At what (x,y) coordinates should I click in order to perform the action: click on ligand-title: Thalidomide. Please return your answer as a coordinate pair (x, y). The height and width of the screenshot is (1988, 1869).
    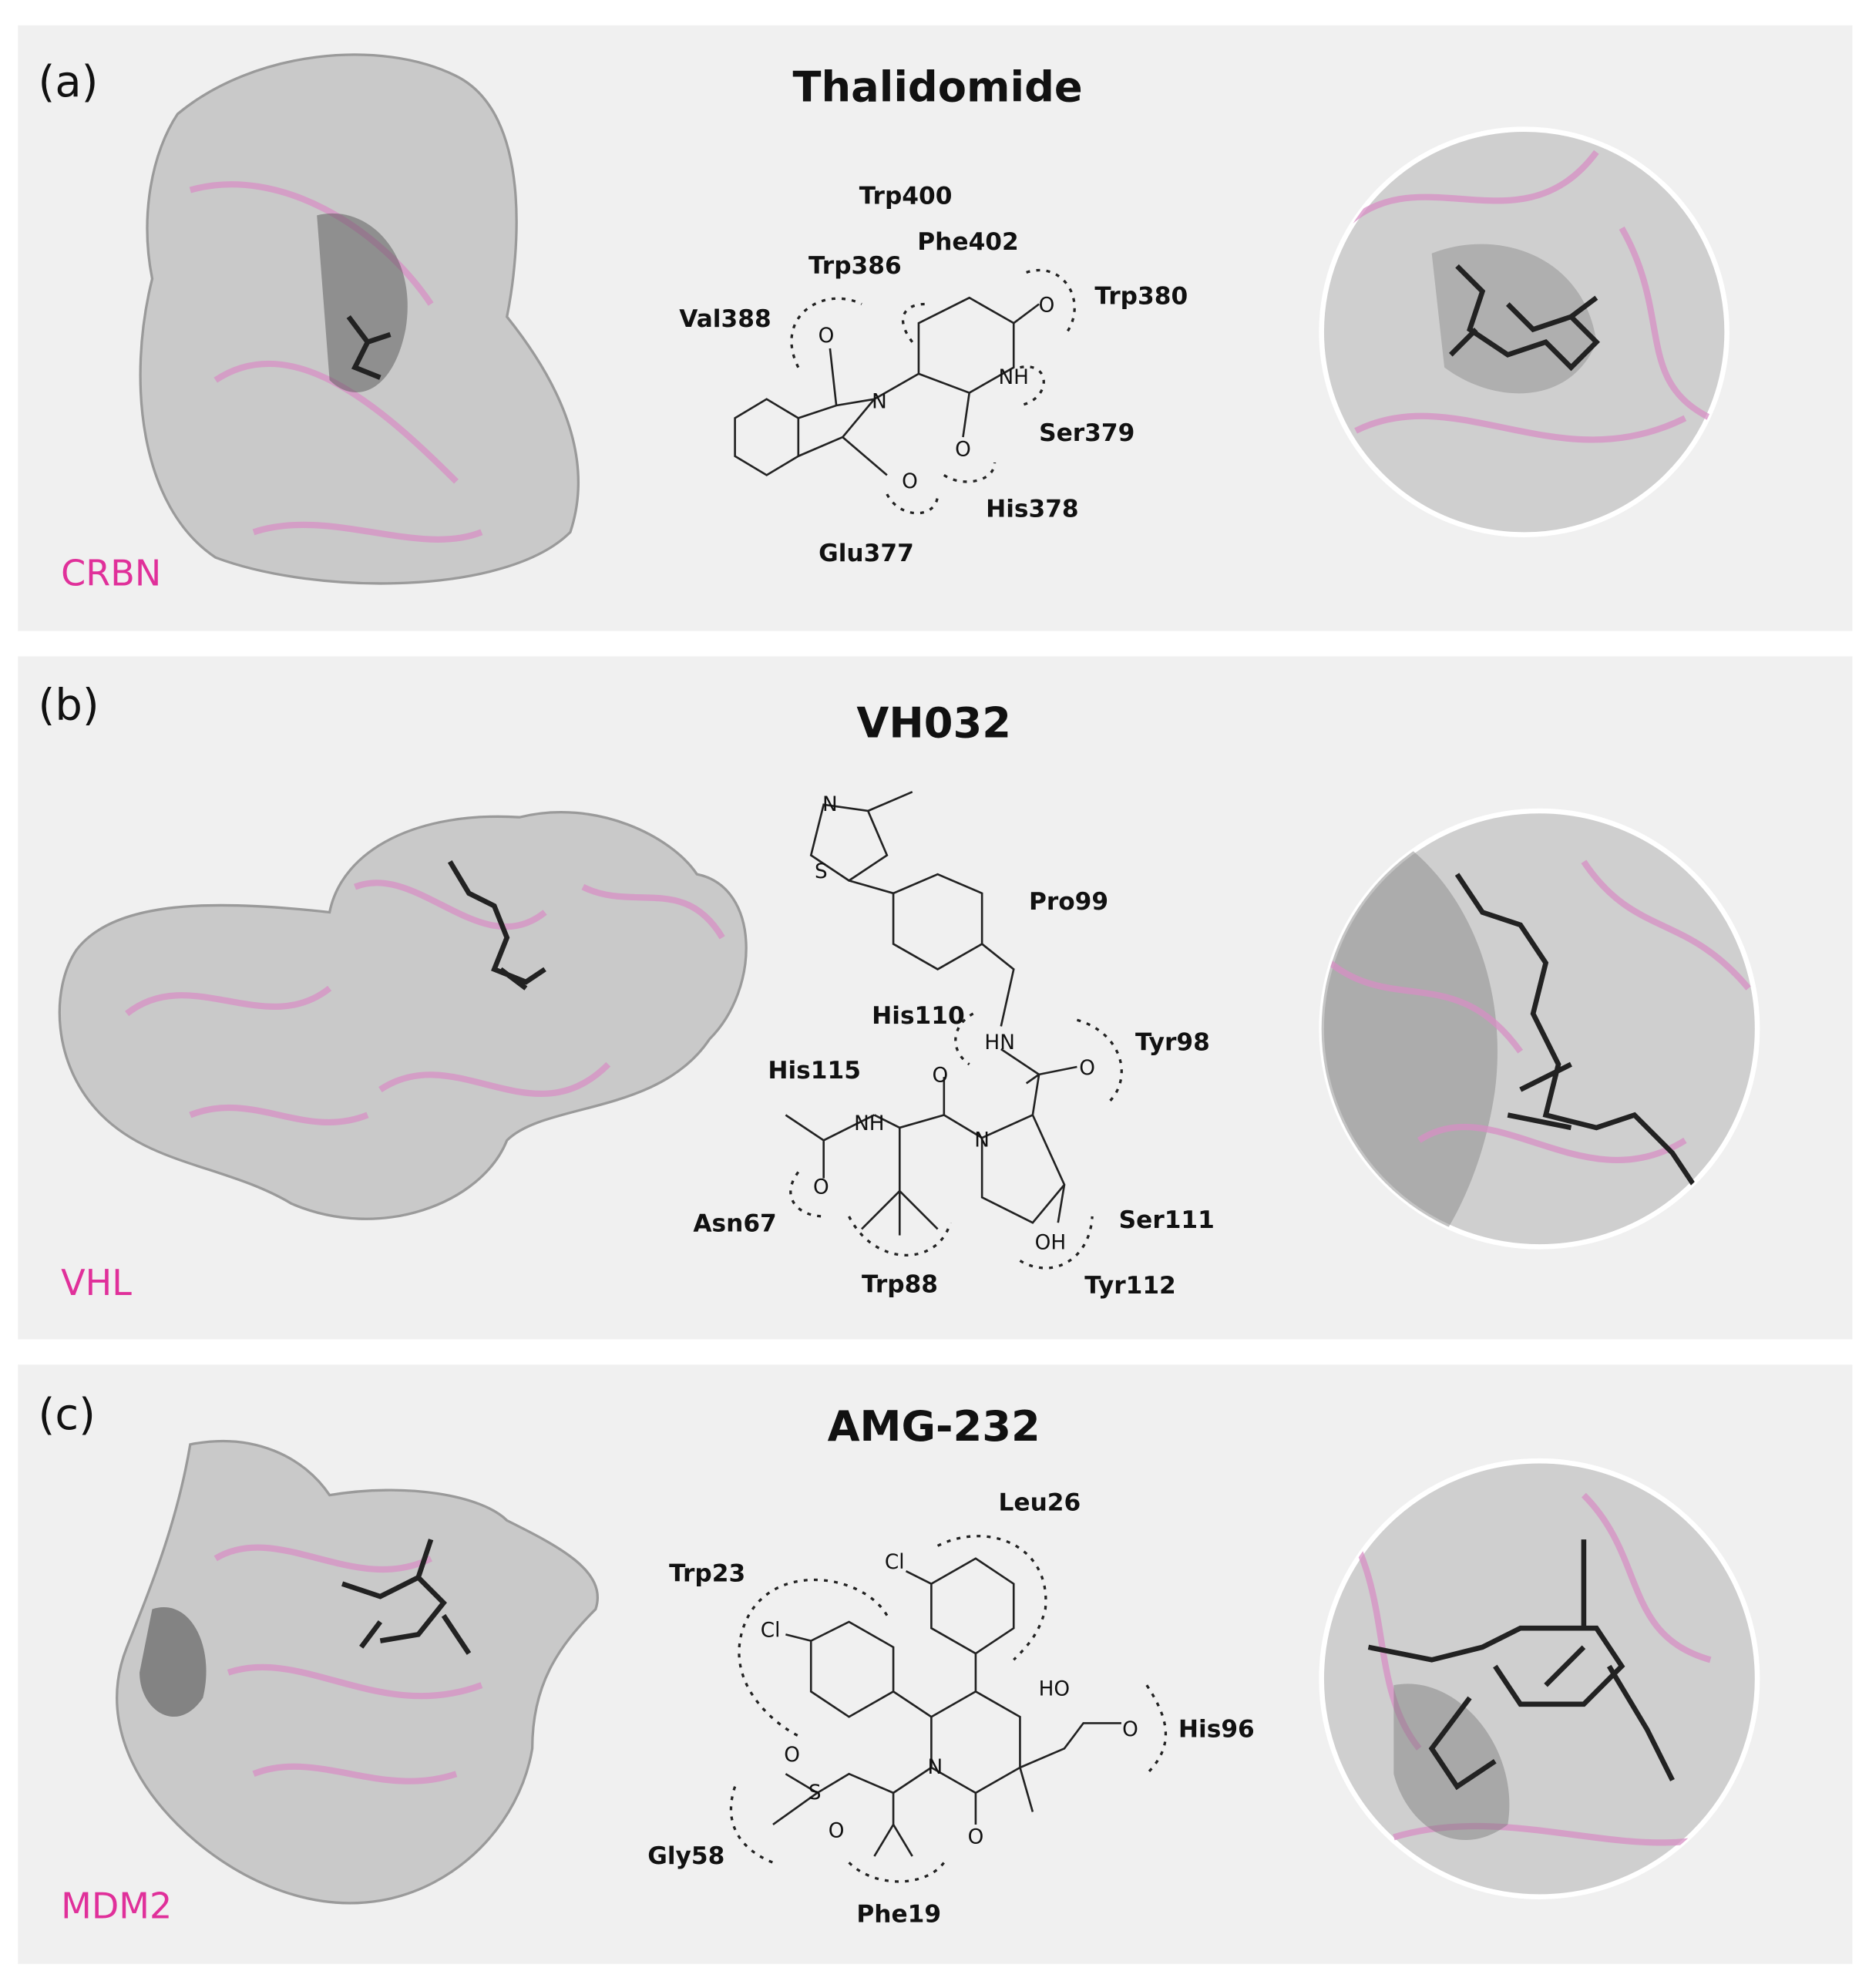
    Looking at the image, I should click on (938, 86).